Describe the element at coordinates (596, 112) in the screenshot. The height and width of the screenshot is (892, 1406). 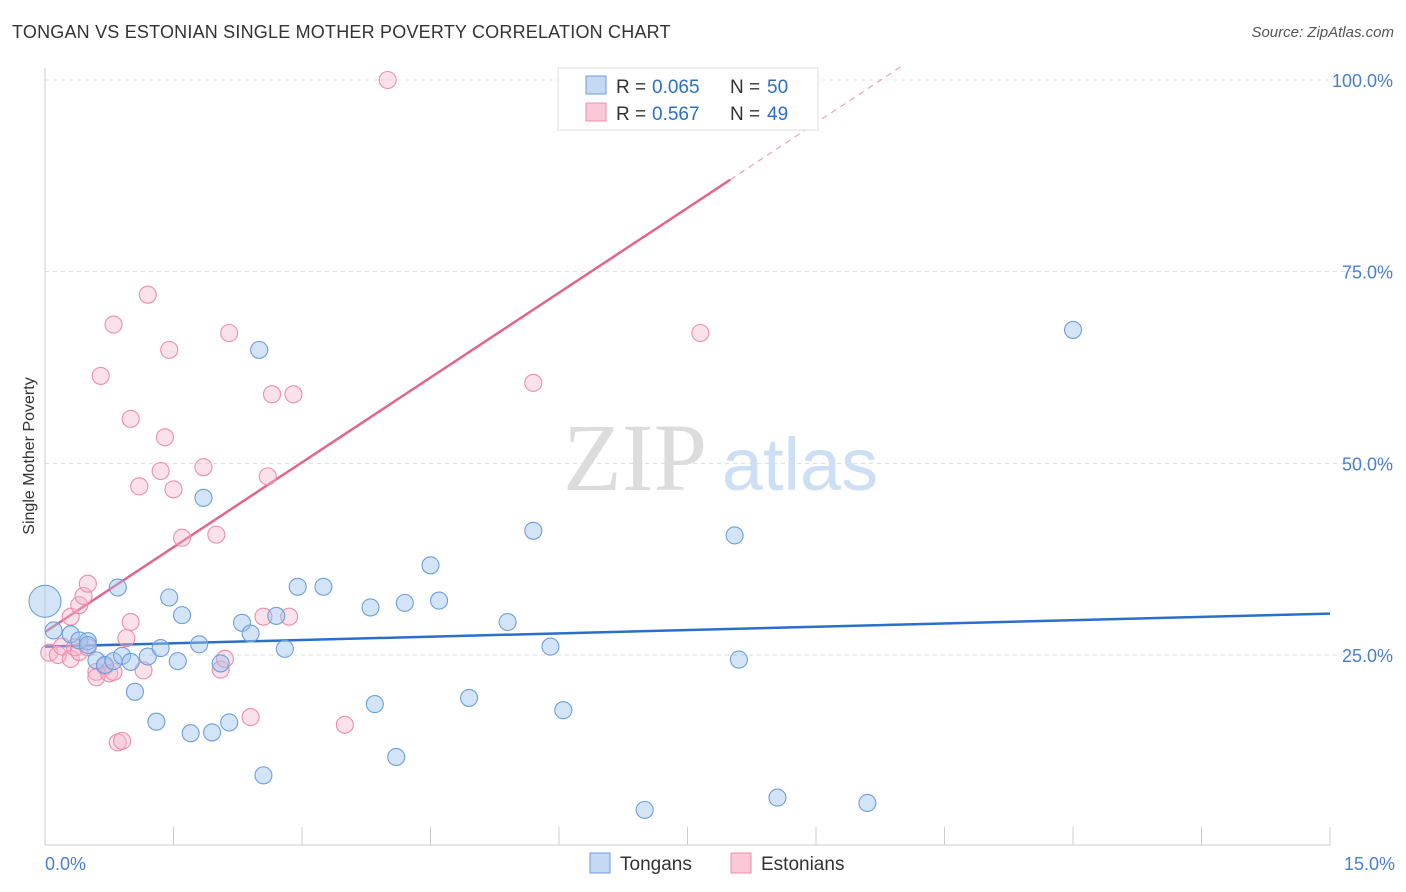
I see `legend-swatch-estonians` at that location.